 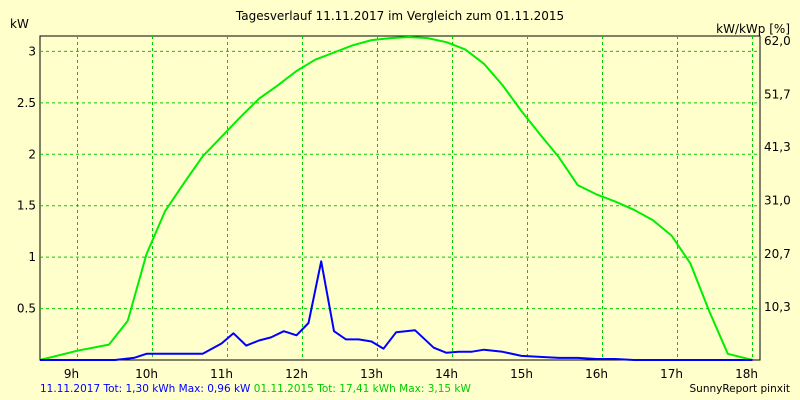 What do you see at coordinates (26, 309) in the screenshot?
I see `y-tick-label-left: 0.5` at bounding box center [26, 309].